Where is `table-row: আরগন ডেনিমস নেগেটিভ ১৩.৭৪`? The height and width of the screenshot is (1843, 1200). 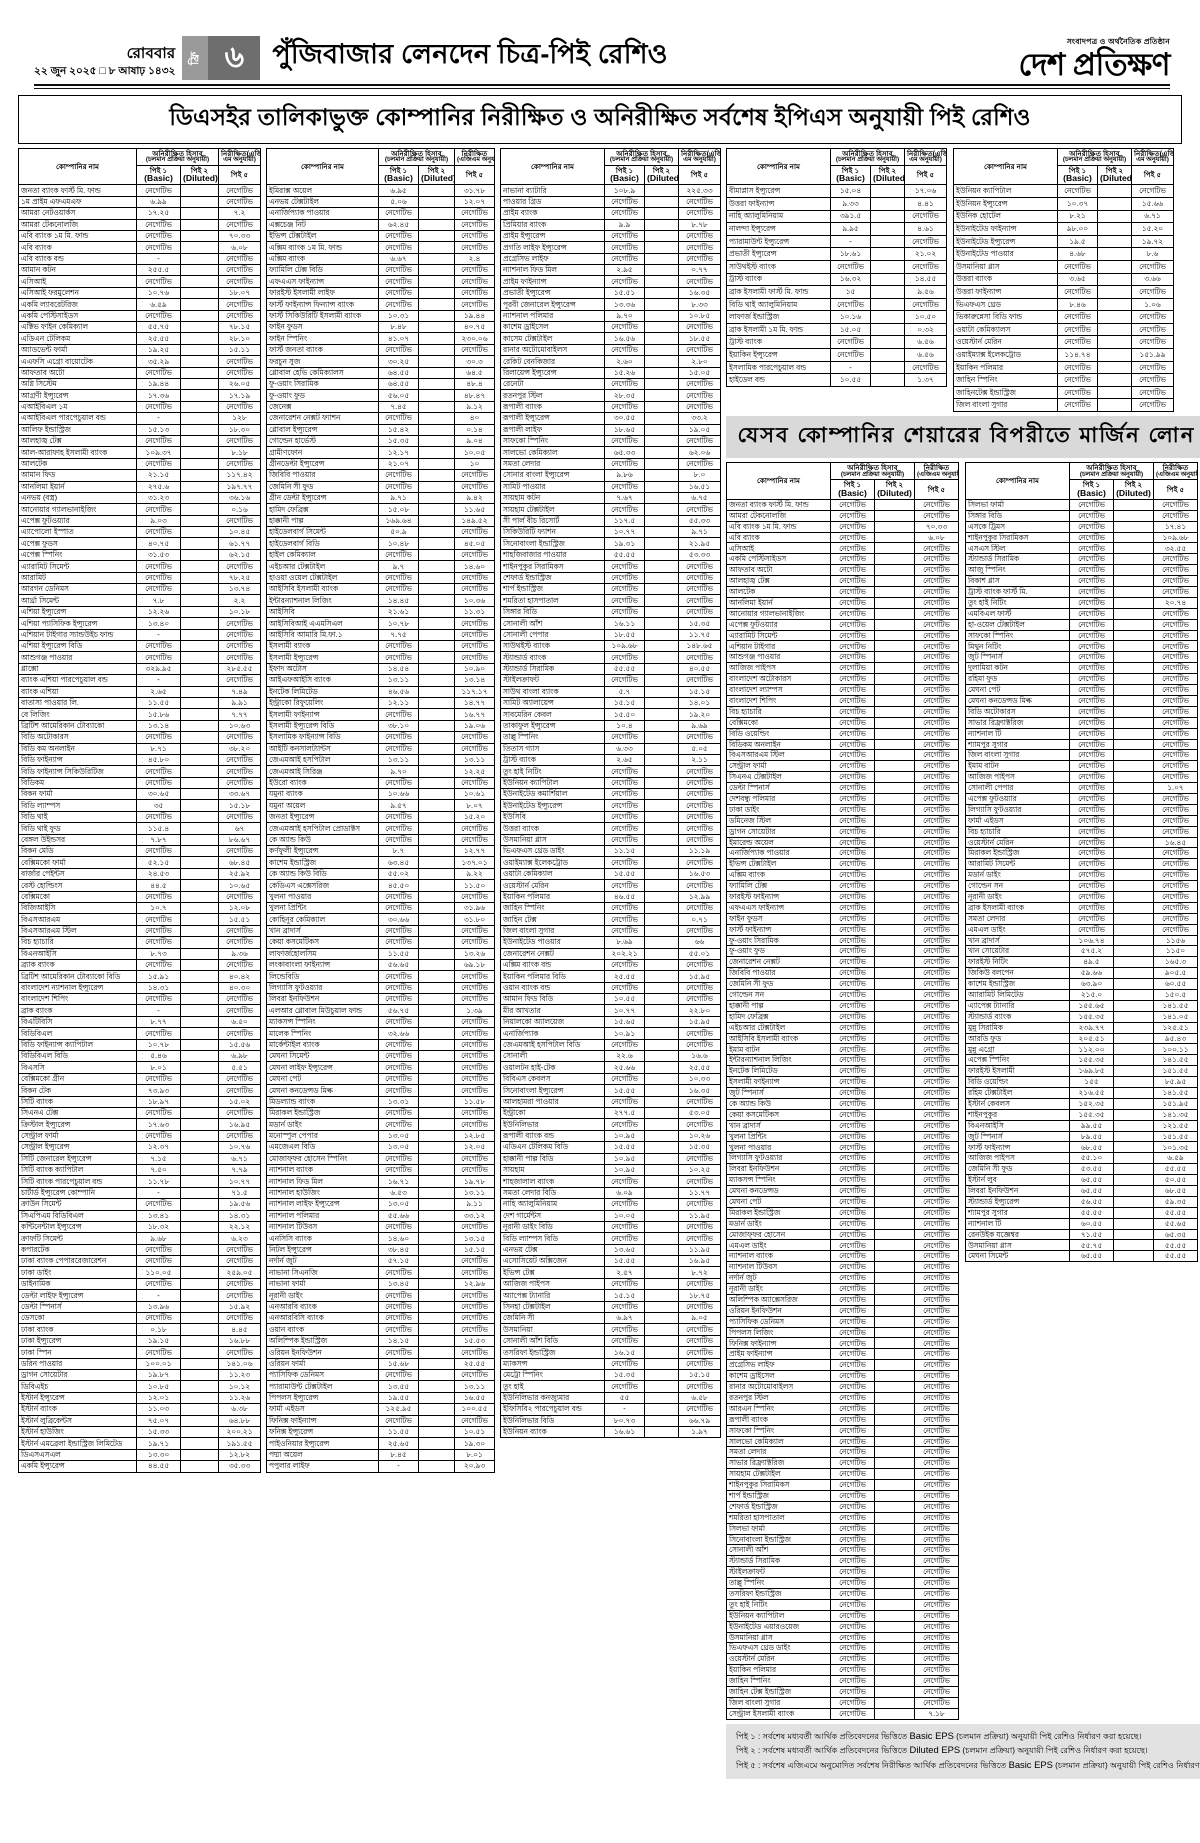
table-row: আরগন ডেনিমস নেগেটিভ ১৩.৭৪ is located at coordinates (139, 589).